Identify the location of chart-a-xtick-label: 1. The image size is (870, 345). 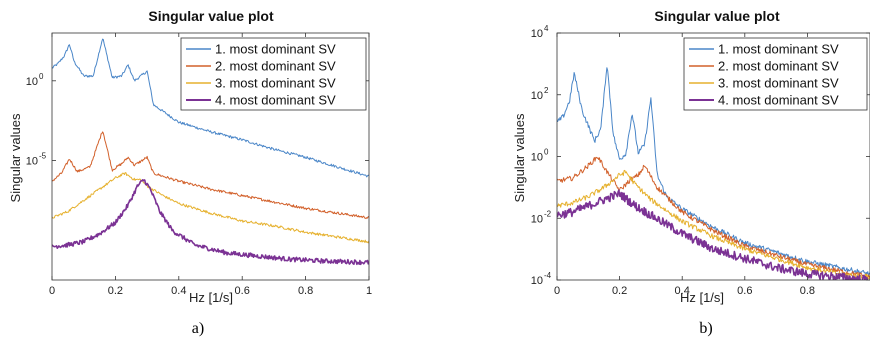
(369, 291).